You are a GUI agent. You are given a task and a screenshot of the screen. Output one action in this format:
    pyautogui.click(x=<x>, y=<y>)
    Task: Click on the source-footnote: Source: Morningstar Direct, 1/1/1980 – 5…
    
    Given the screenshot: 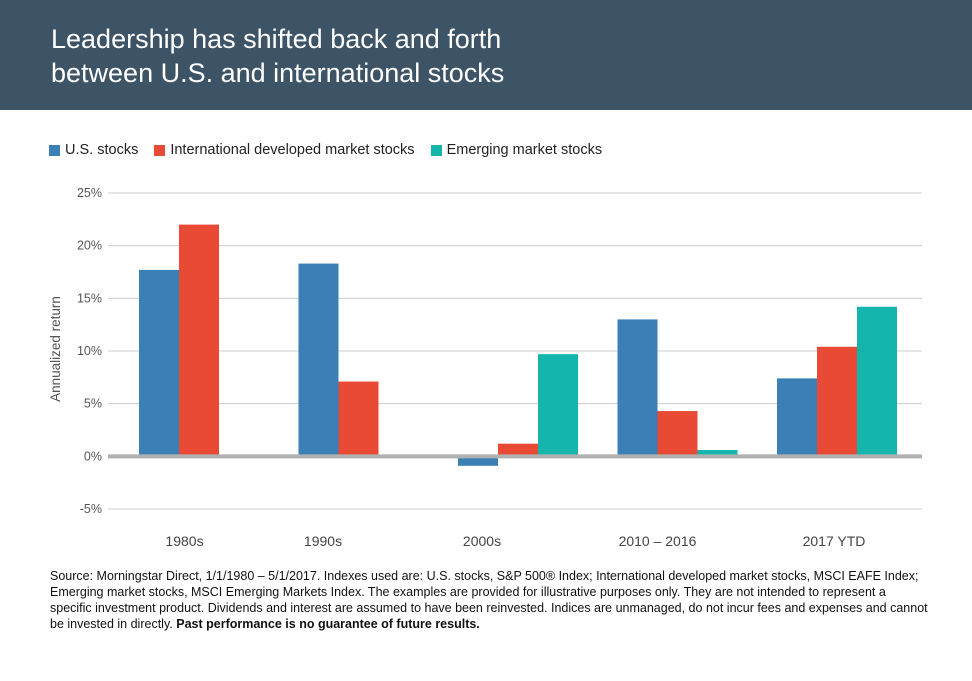 What is the action you would take?
    pyautogui.click(x=490, y=600)
    